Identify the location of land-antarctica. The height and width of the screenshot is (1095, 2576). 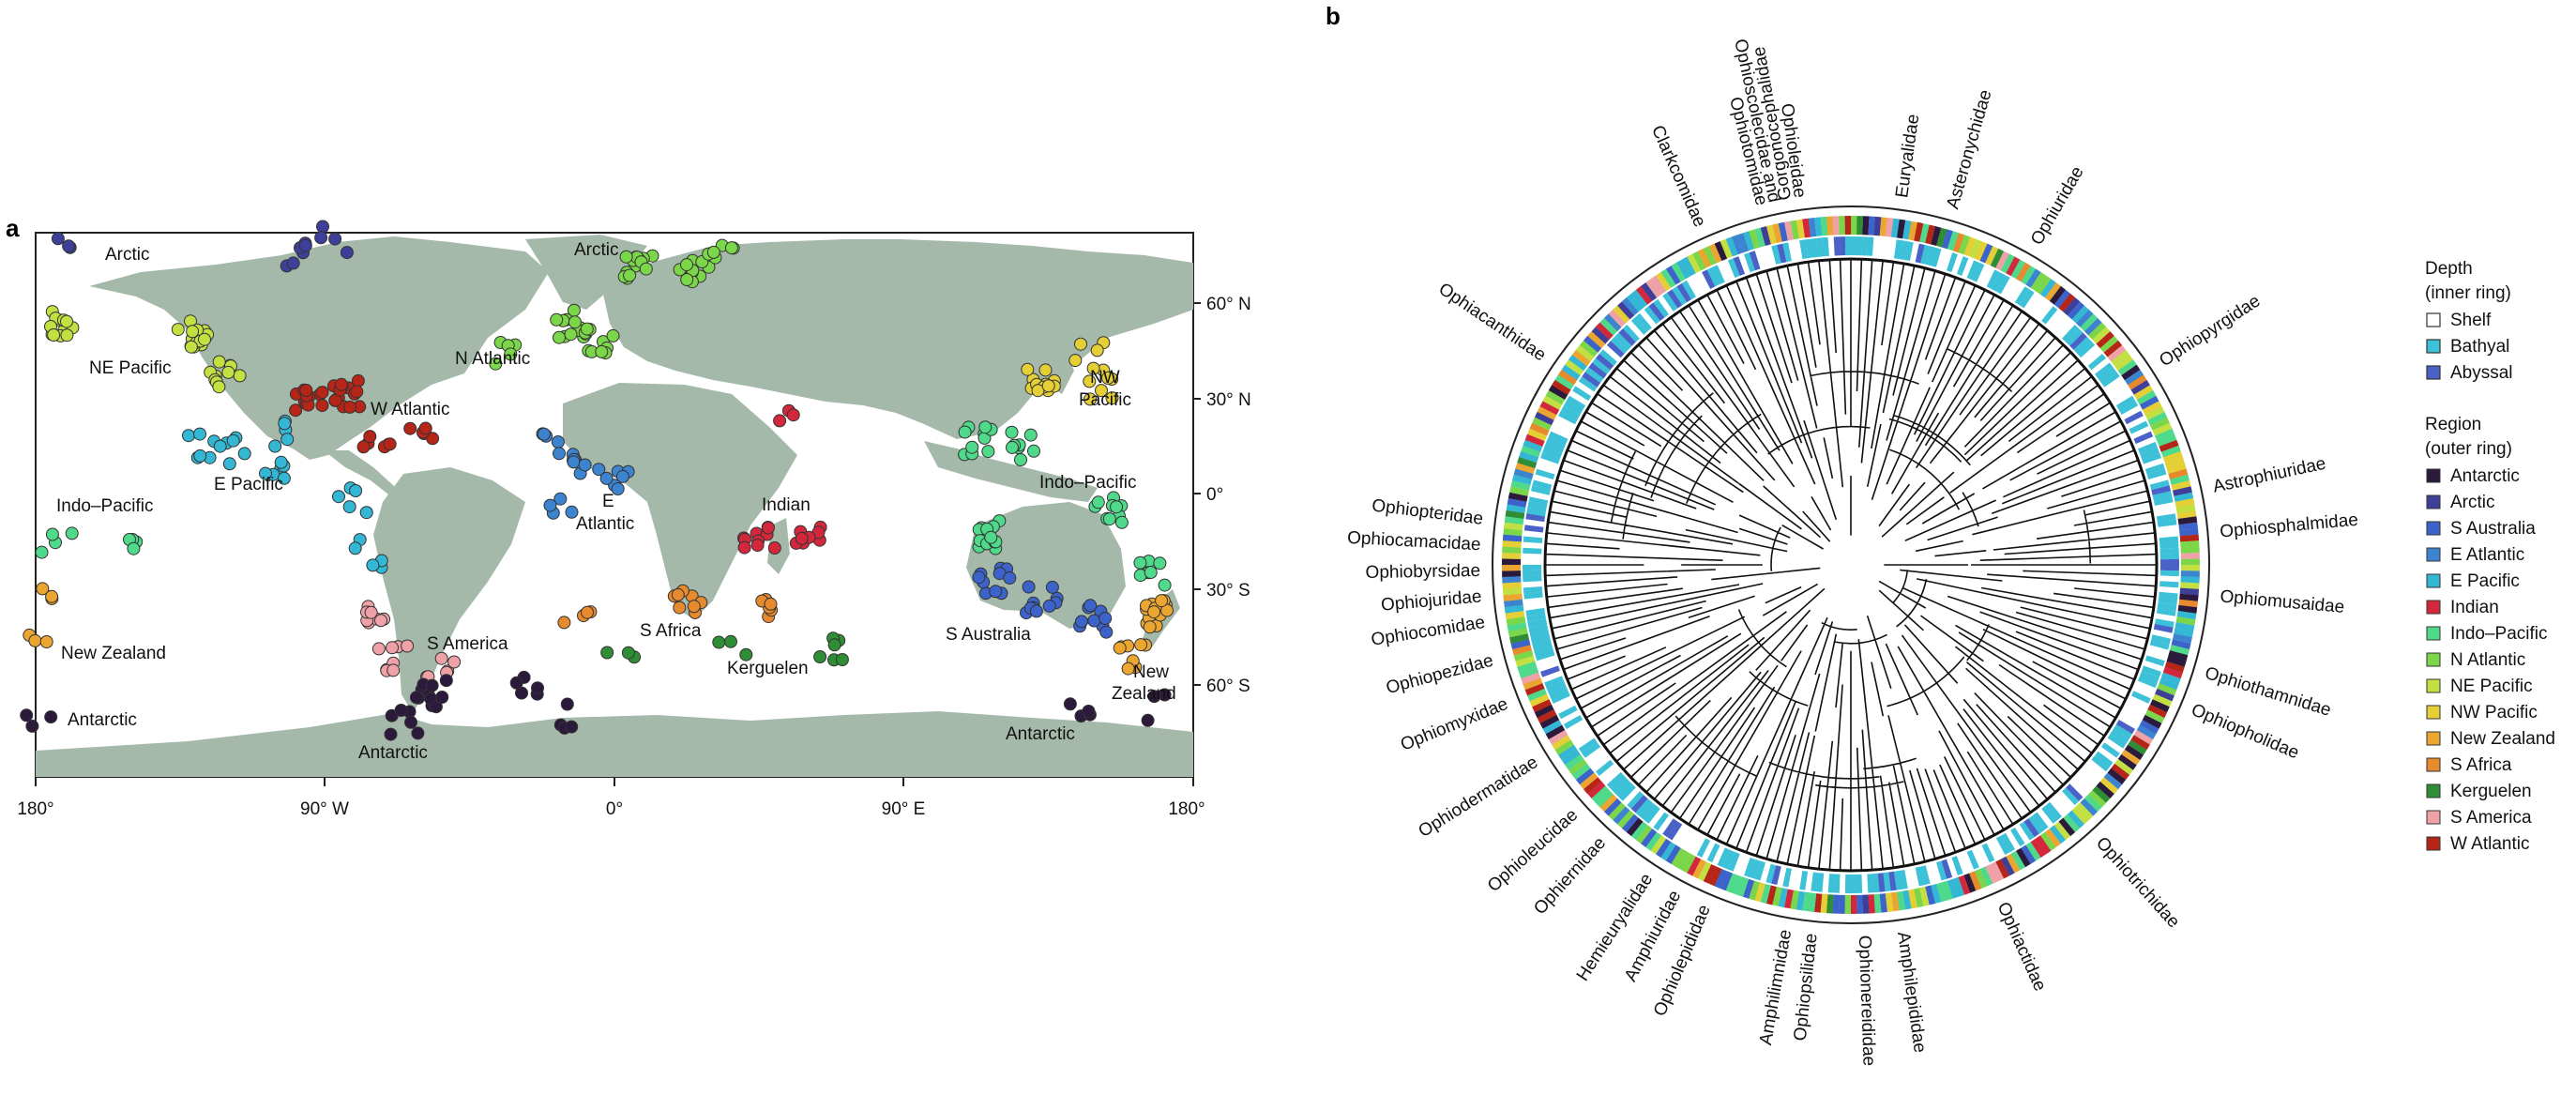
(614, 744).